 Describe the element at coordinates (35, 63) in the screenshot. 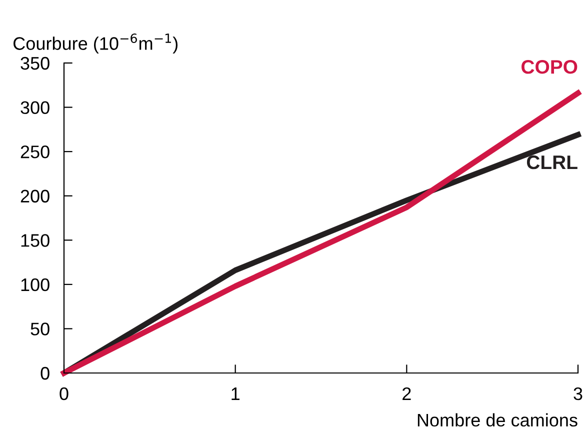

I see `y-tick-label: 350` at that location.